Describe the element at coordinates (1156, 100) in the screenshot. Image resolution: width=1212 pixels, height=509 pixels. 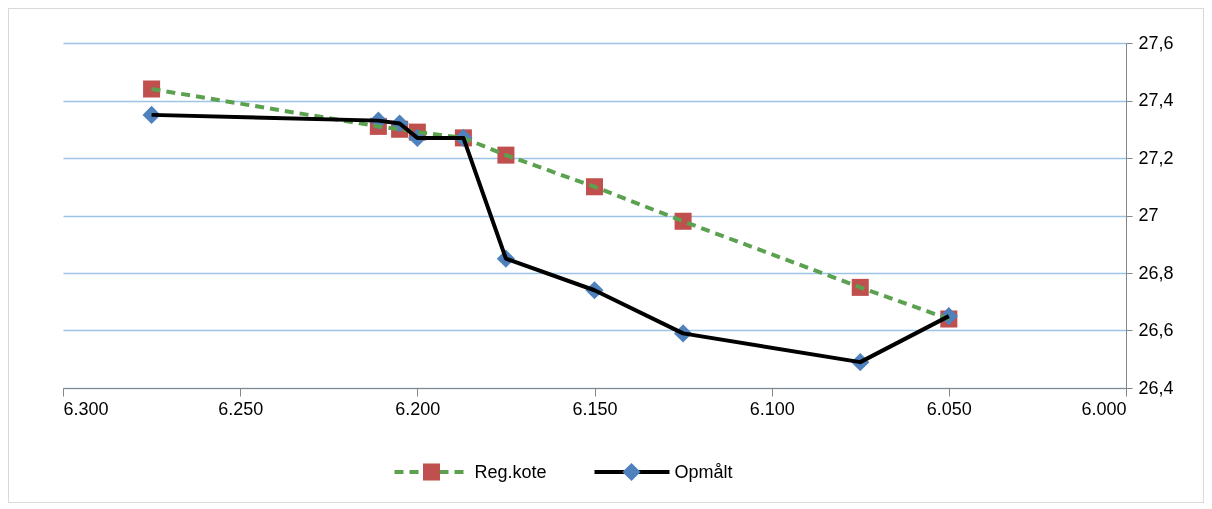
I see `y-tick-label: 27,4` at that location.